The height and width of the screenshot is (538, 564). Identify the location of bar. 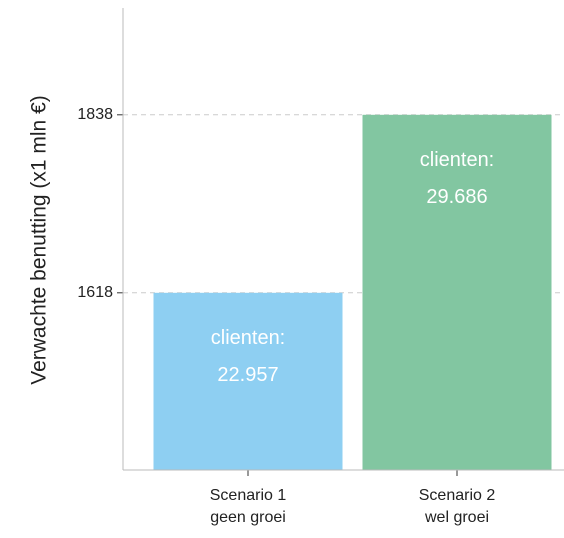
(248, 381).